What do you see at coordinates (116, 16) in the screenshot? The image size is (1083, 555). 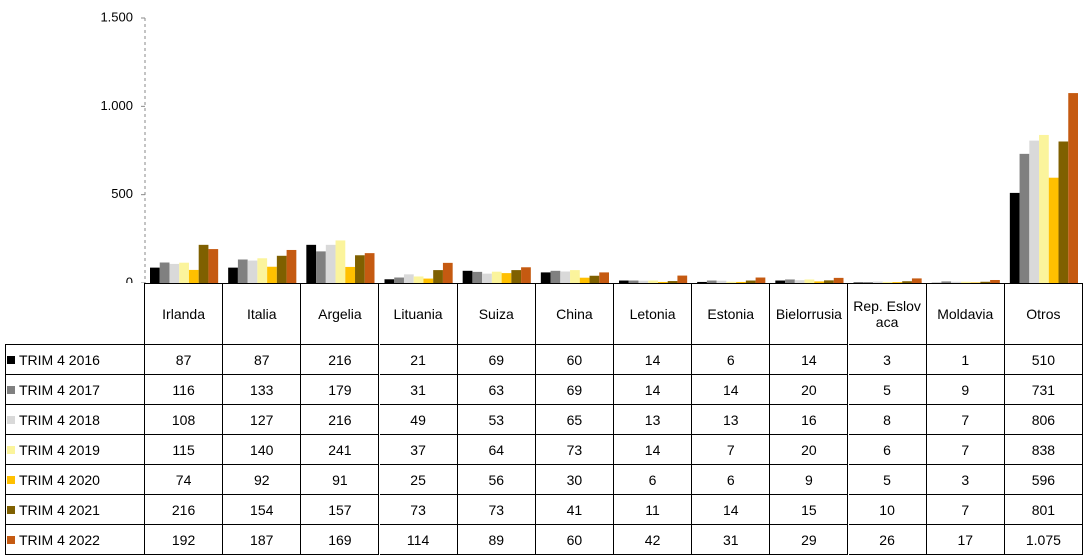 I see `y-tick-label: 1.500` at bounding box center [116, 16].